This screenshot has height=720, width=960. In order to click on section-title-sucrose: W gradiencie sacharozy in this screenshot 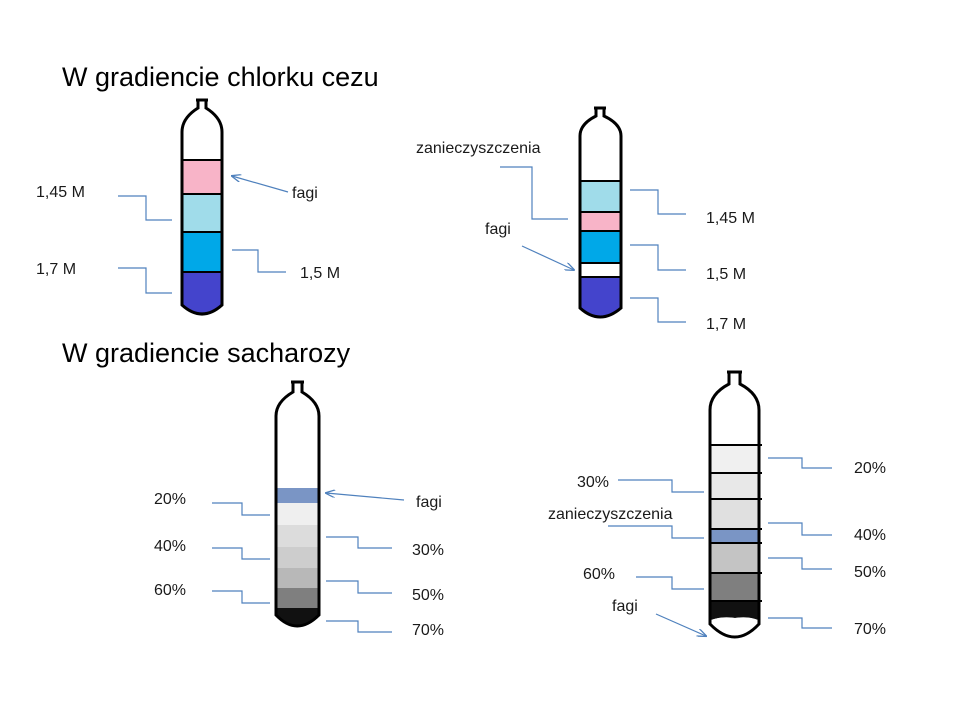, I will do `click(206, 353)`.